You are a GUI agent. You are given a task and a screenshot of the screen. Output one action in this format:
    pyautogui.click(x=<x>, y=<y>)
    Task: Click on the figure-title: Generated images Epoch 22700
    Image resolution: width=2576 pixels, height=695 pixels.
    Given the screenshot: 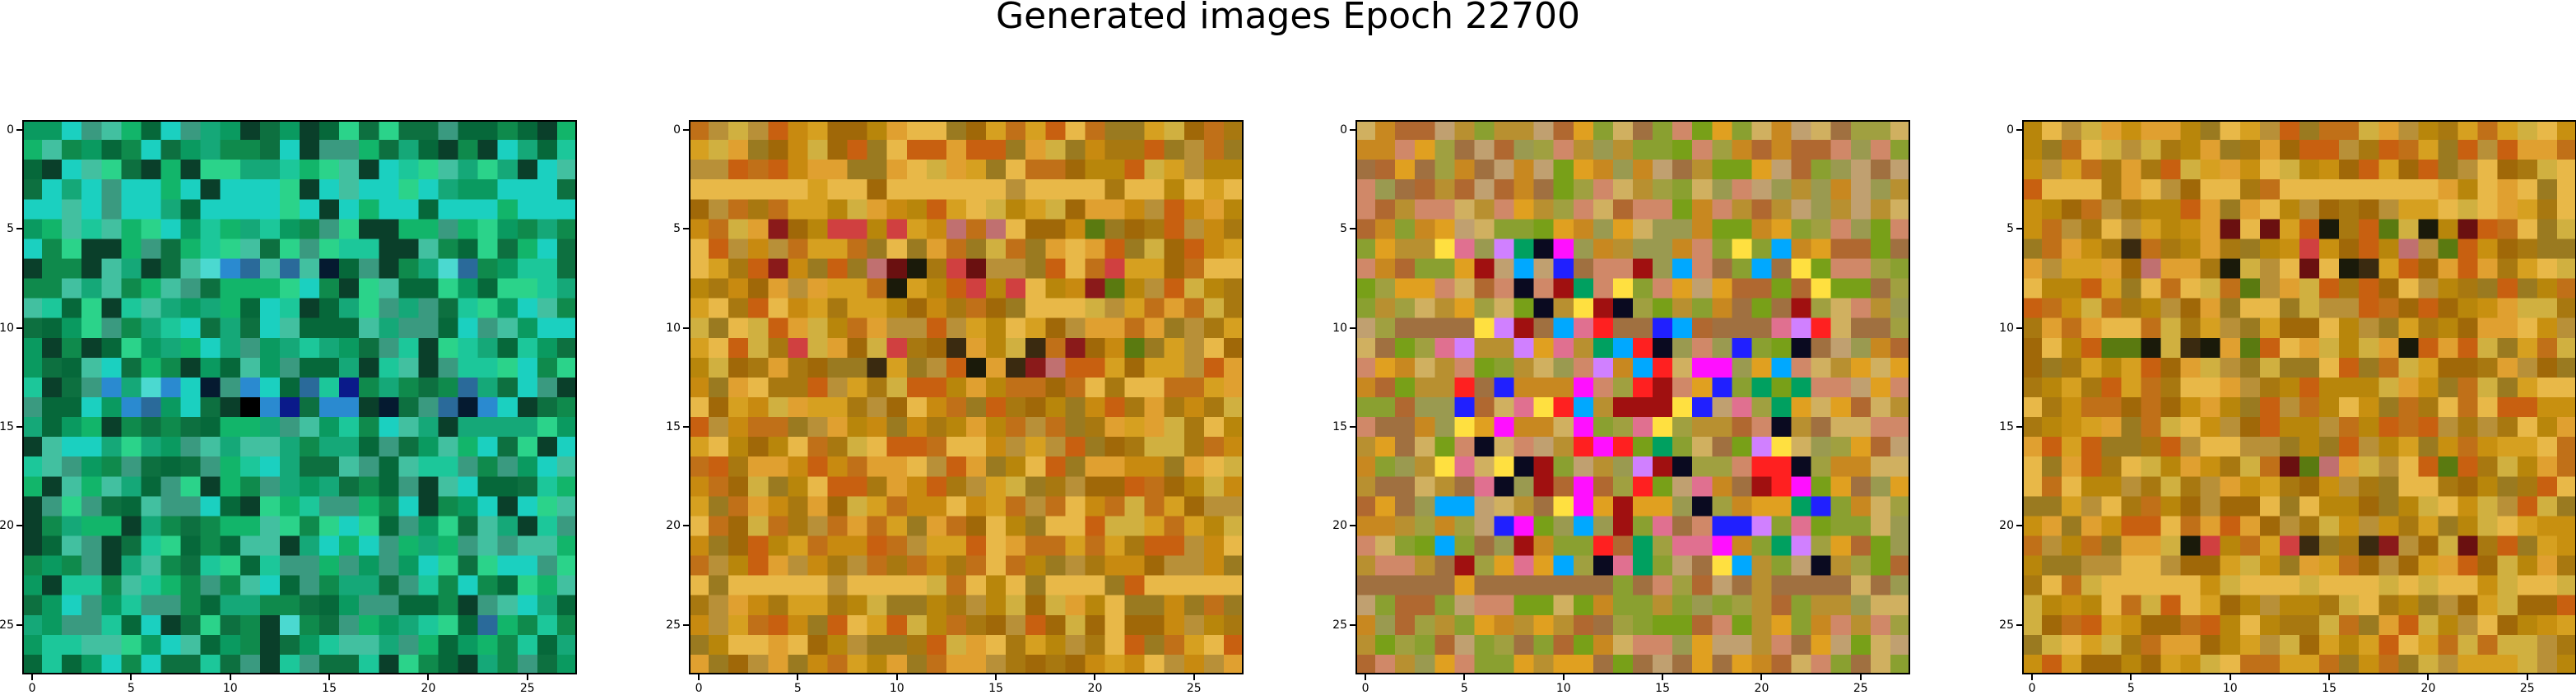 What is the action you would take?
    pyautogui.click(x=1288, y=18)
    